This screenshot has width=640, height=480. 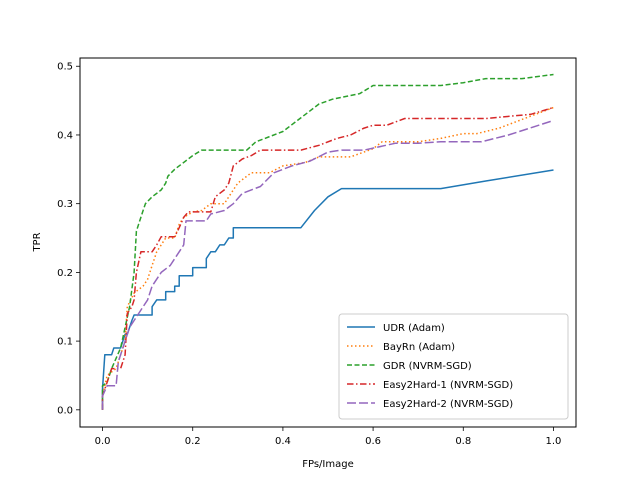 What do you see at coordinates (65, 135) in the screenshot?
I see `y-tick-label: 0.4` at bounding box center [65, 135].